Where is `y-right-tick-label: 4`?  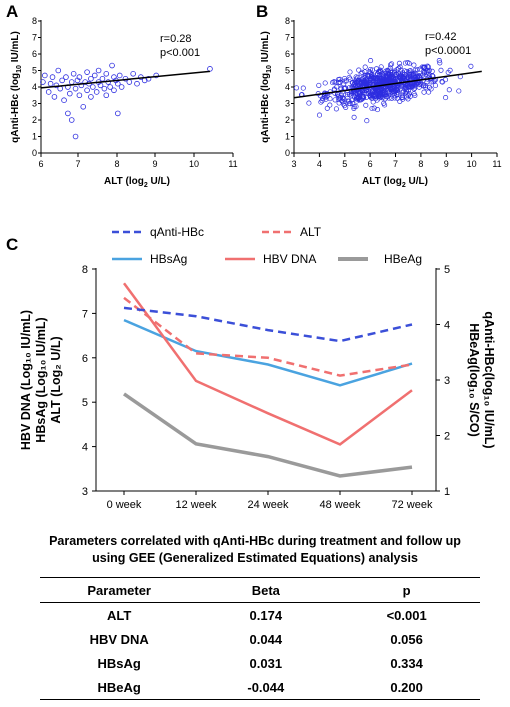
y-right-tick-label: 4 is located at coordinates (447, 326).